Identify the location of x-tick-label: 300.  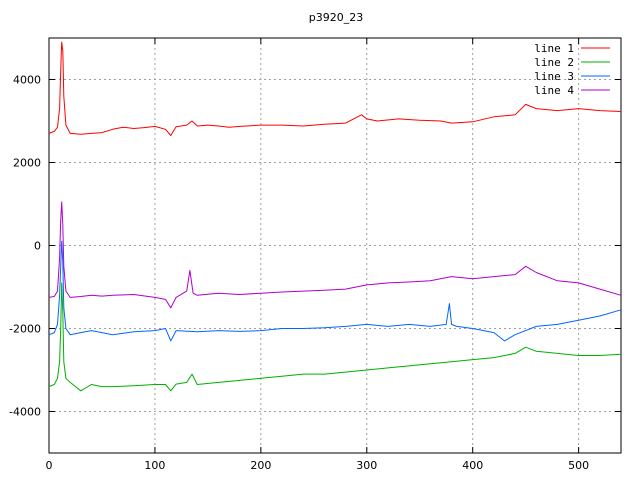
(366, 465).